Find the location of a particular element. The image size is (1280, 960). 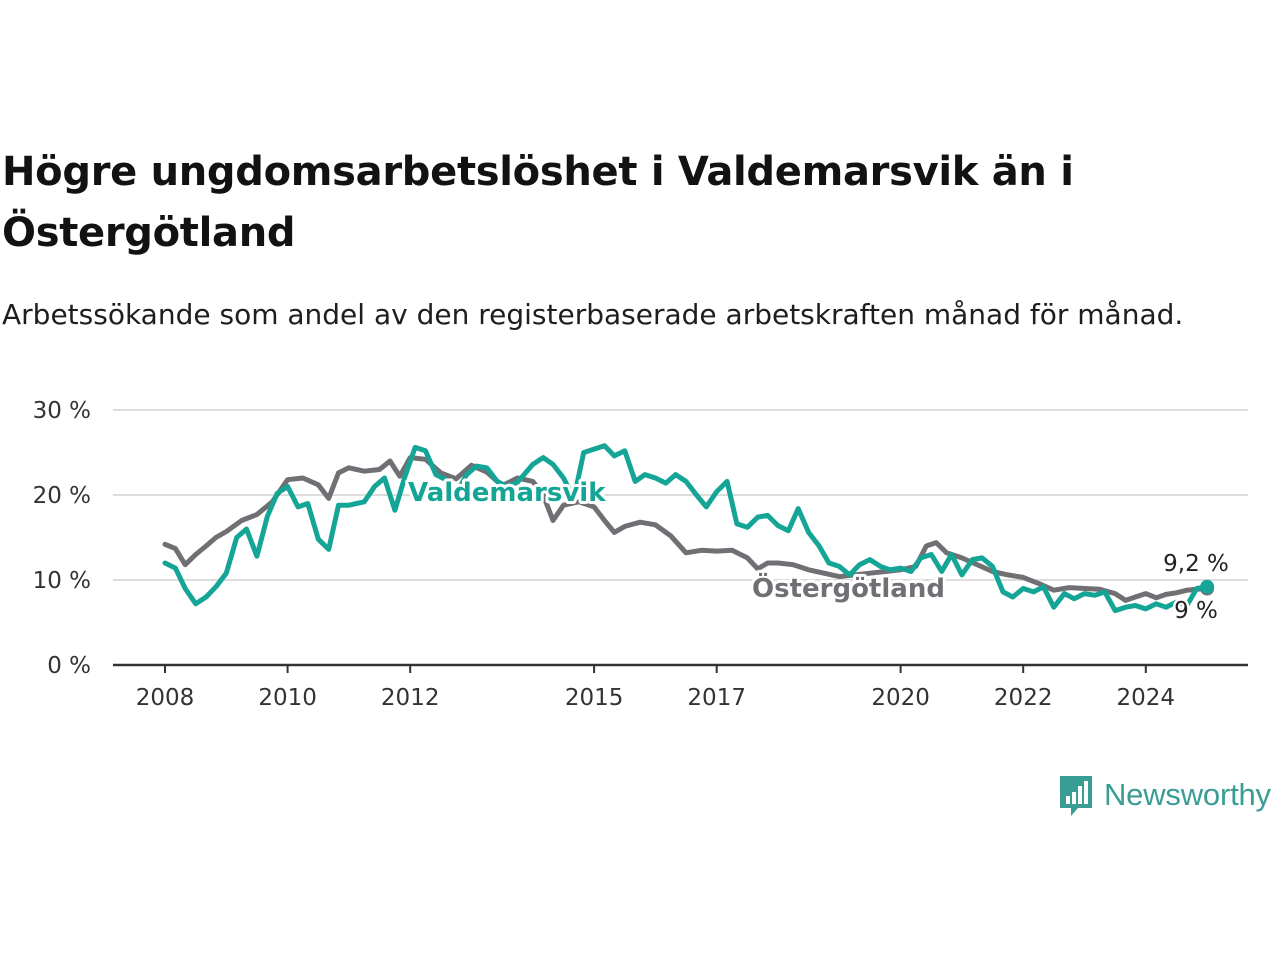

bar-chart-speech-bubble-icon is located at coordinates (1076, 796).